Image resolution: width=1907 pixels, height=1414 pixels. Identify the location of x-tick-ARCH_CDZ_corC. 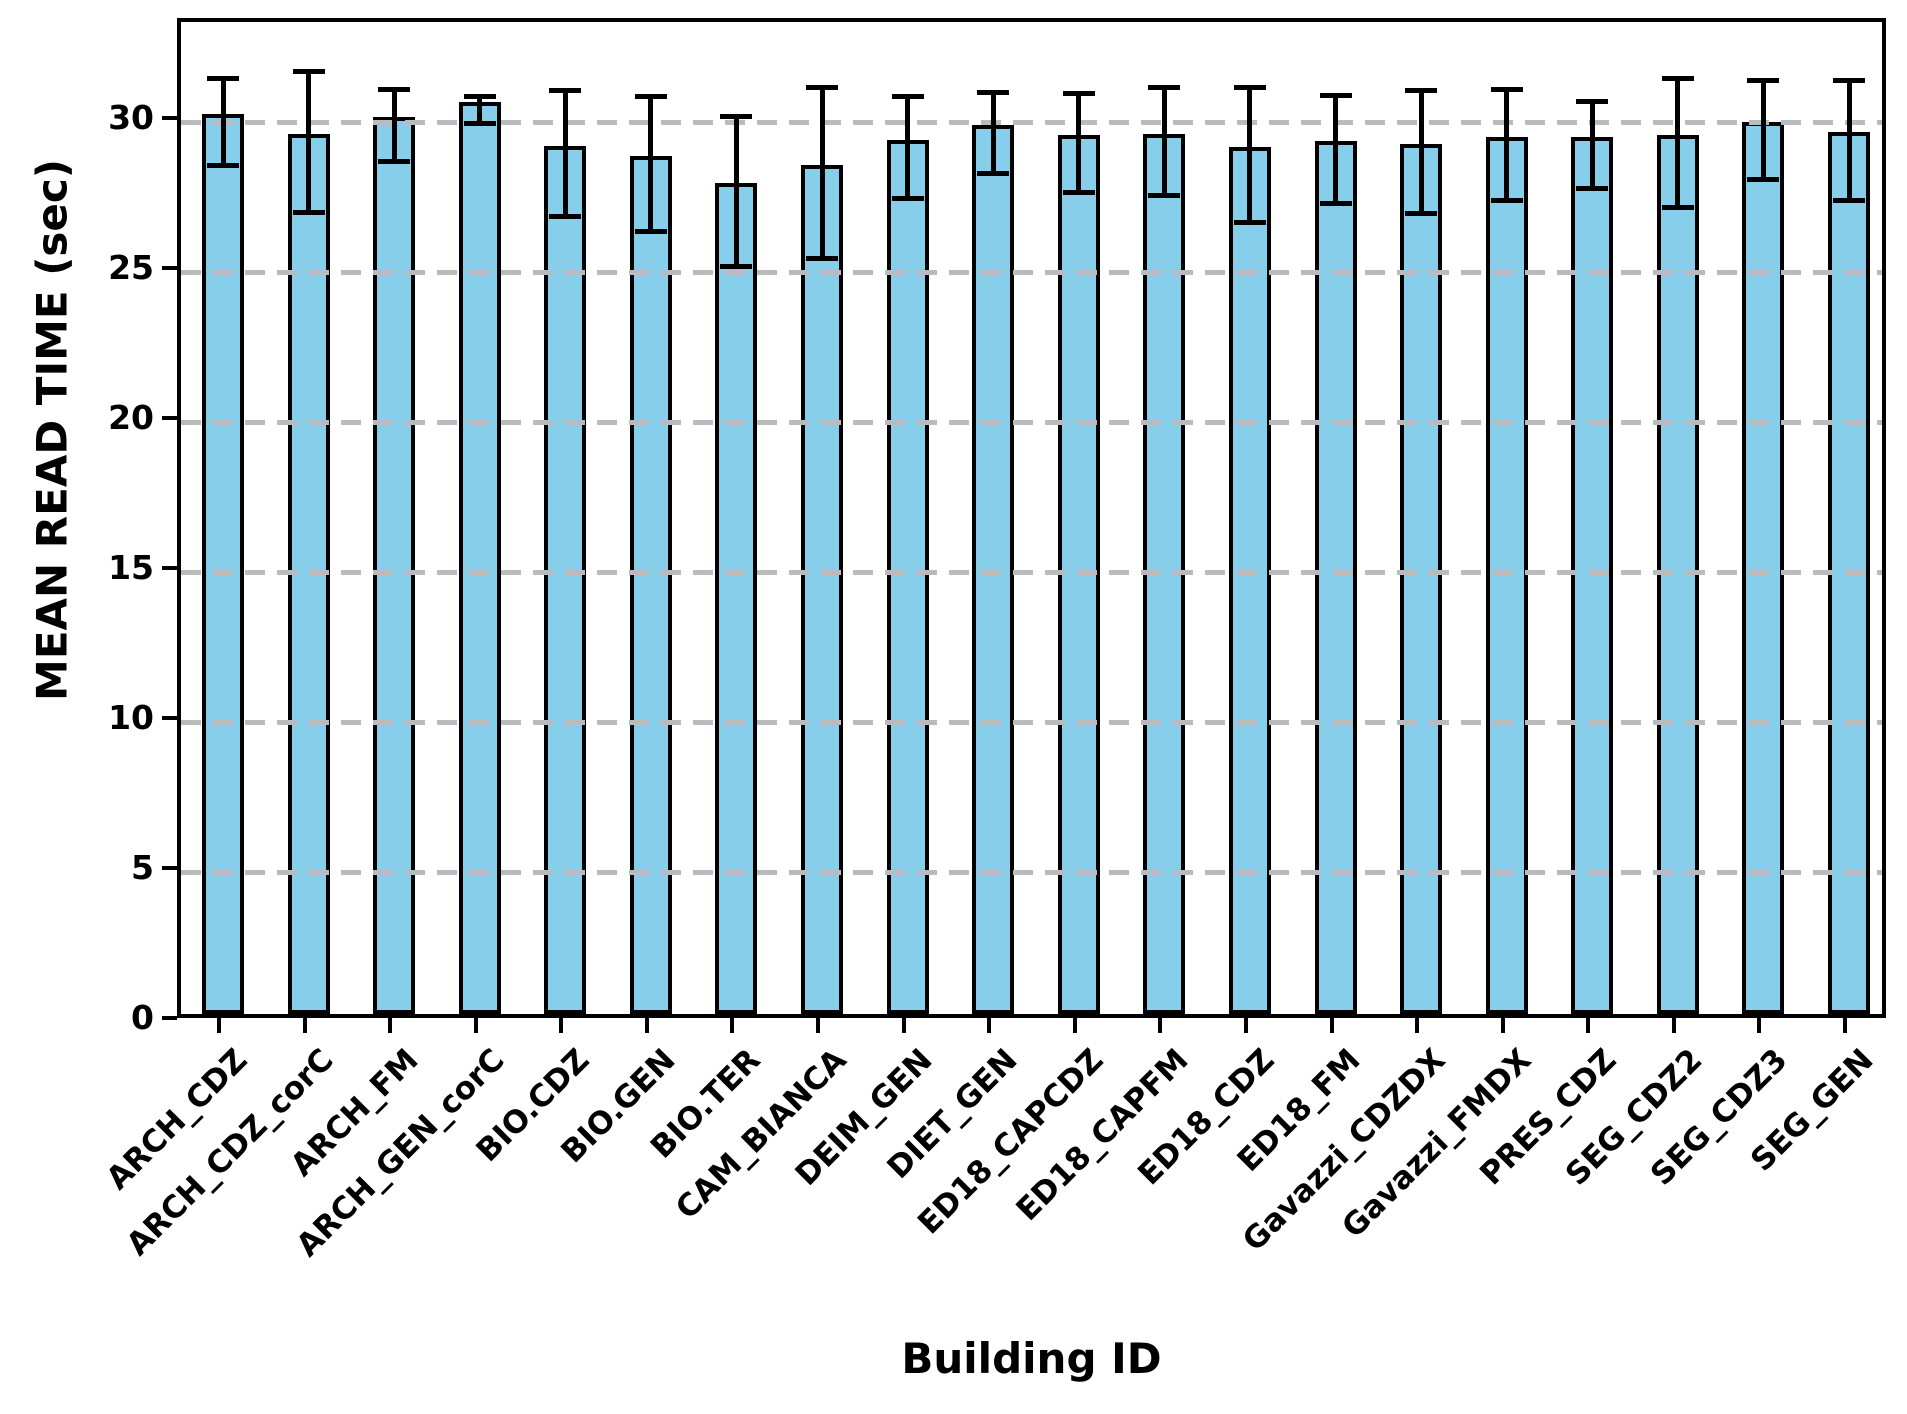
(304, 1025).